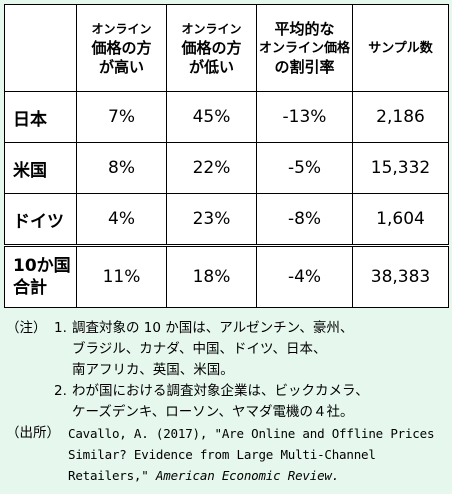 The image size is (452, 494). What do you see at coordinates (121, 117) in the screenshot?
I see `cell-higher: 7%` at bounding box center [121, 117].